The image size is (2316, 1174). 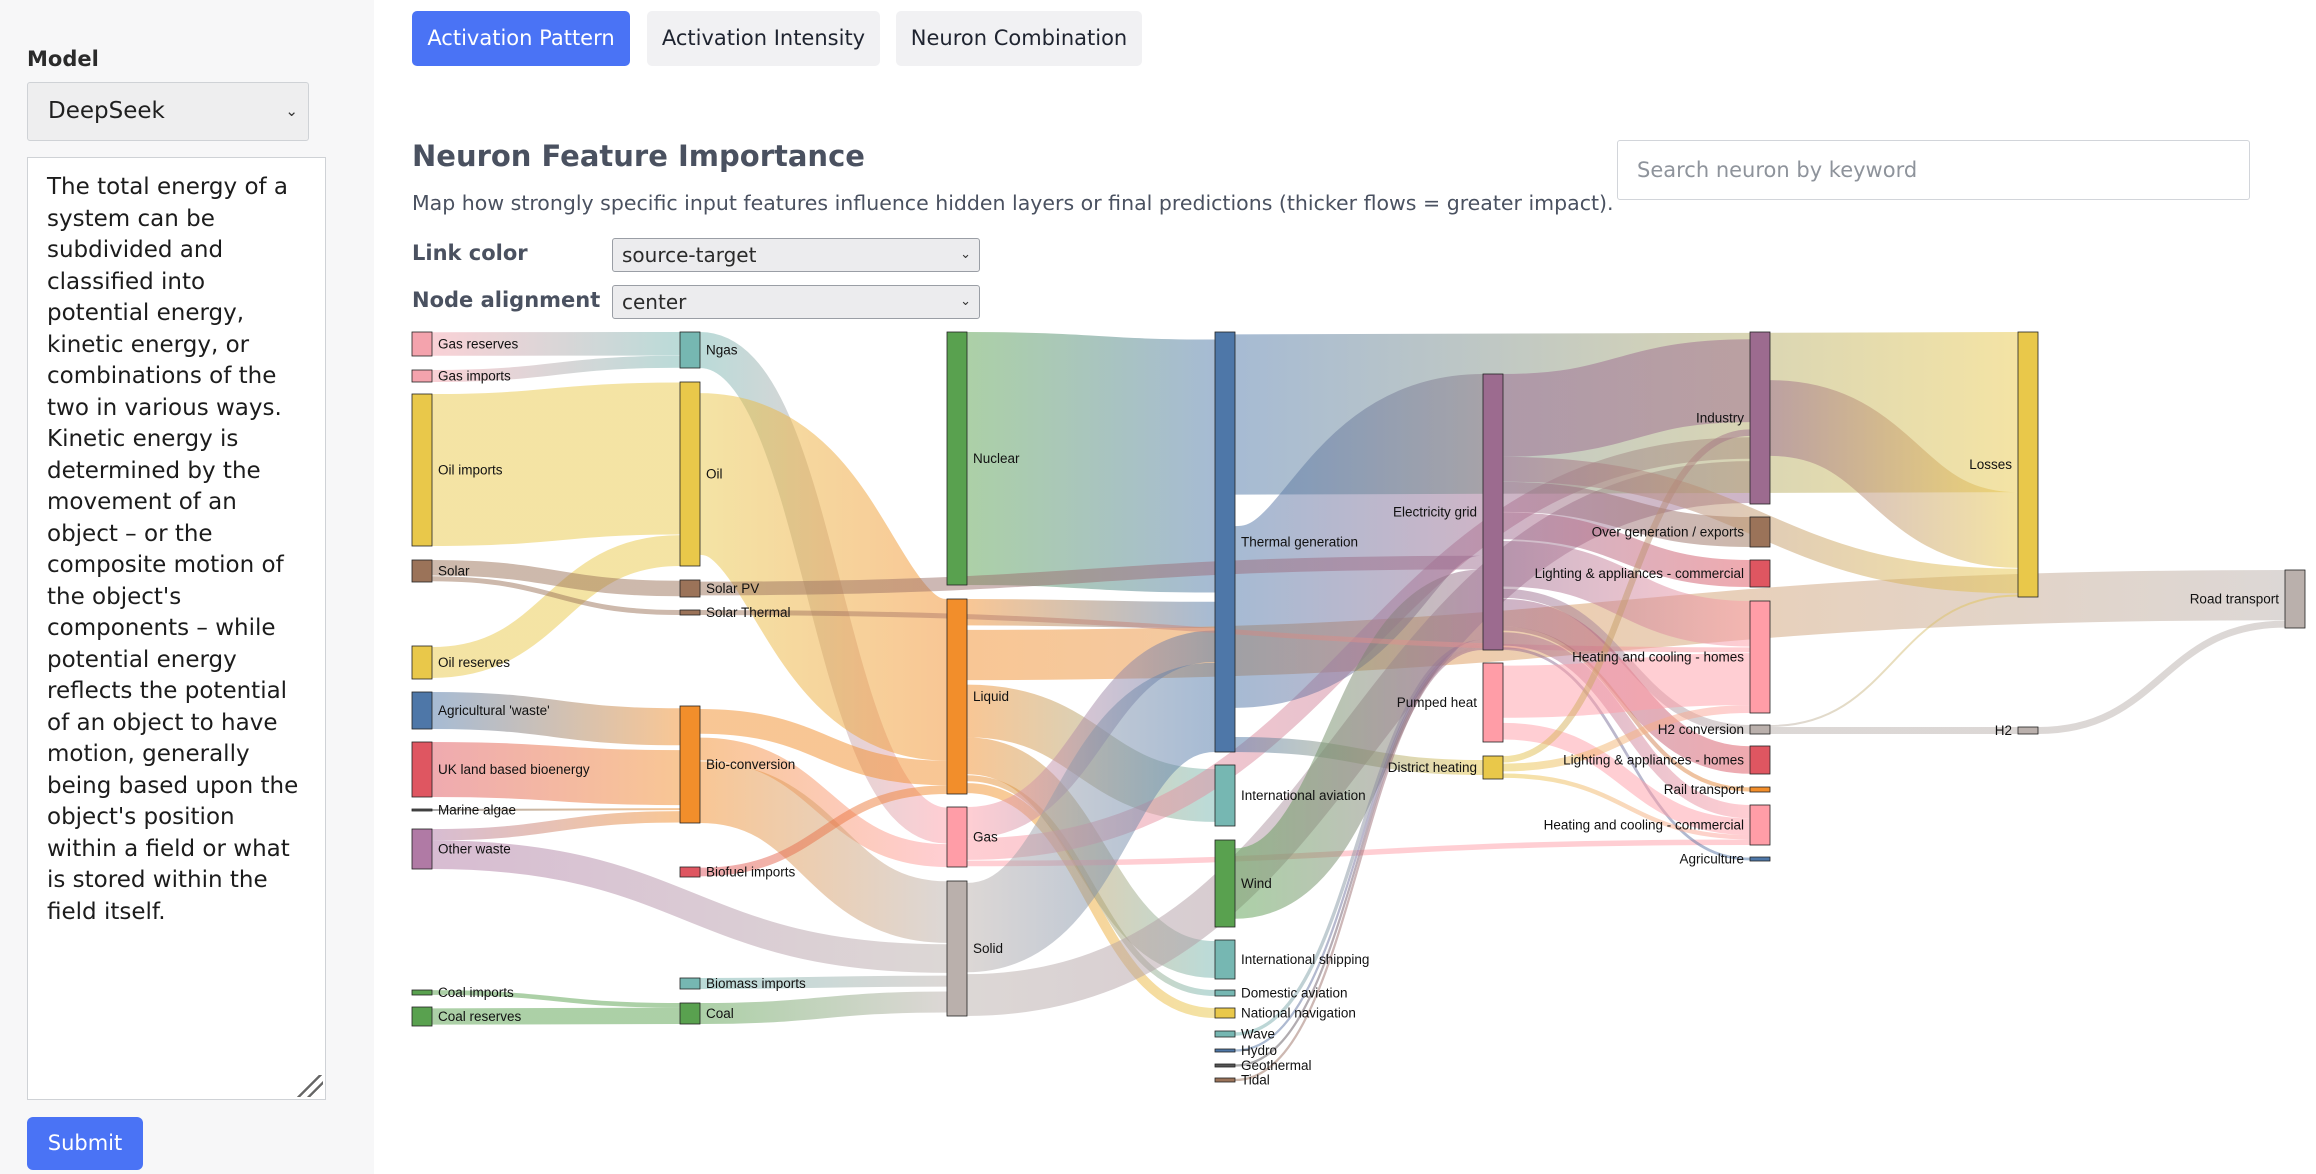 What do you see at coordinates (1626, 685) in the screenshot?
I see `sankey-link-pumped-heat-to-heating-and-cooling-homes` at bounding box center [1626, 685].